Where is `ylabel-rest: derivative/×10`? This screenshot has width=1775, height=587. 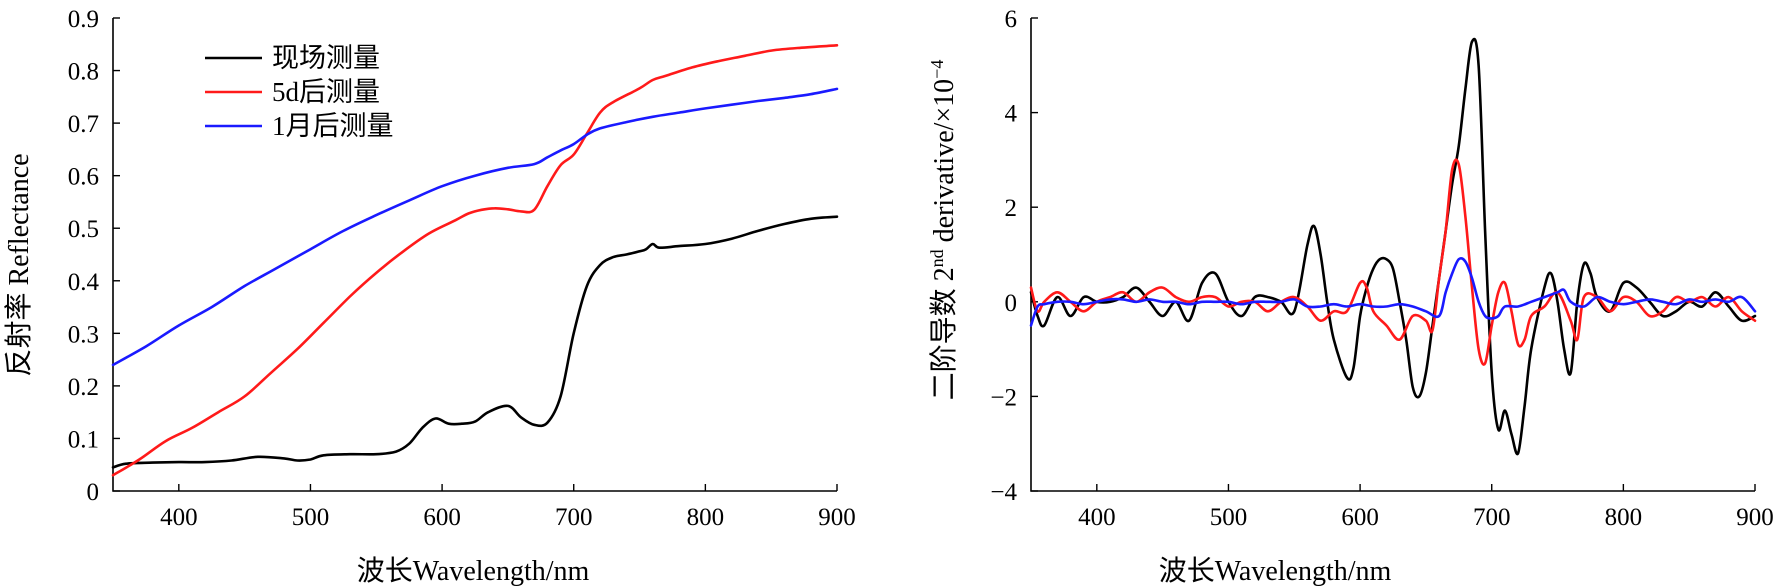 ylabel-rest: derivative/×10 is located at coordinates (944, 164).